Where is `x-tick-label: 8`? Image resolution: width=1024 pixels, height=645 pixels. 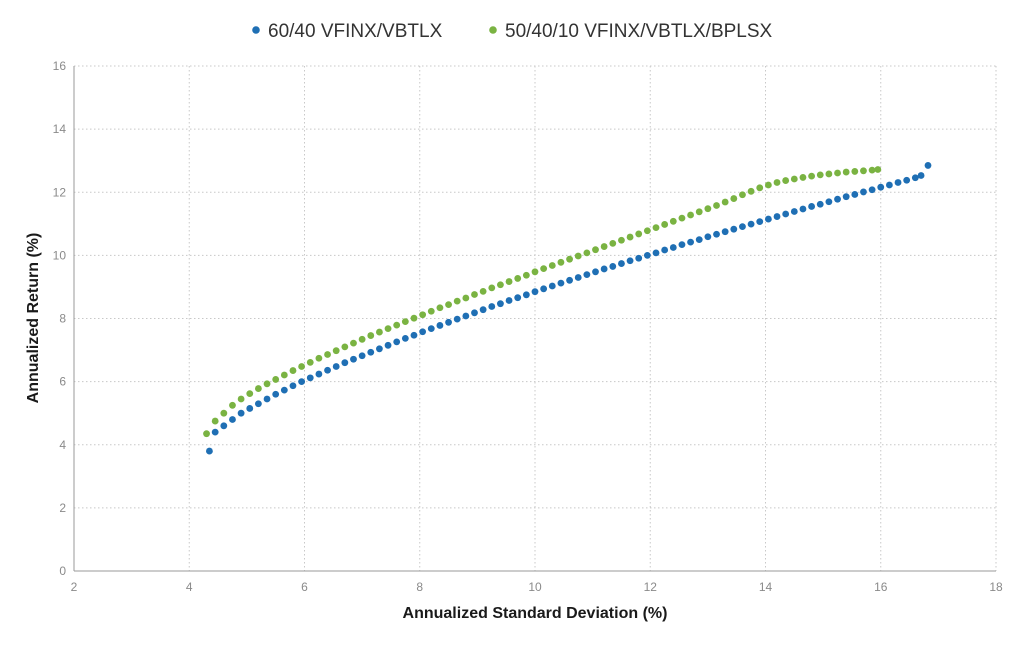 x-tick-label: 8 is located at coordinates (419, 587).